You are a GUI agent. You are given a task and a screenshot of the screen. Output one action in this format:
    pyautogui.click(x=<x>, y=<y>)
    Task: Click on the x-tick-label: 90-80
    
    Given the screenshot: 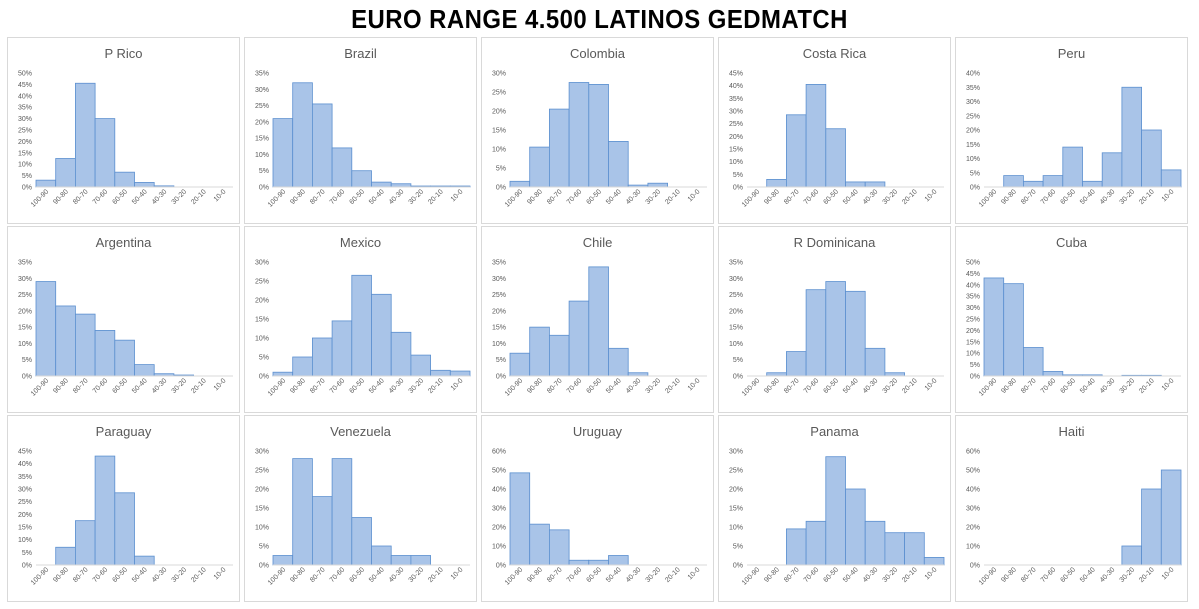 What is the action you would take?
    pyautogui.click(x=772, y=197)
    